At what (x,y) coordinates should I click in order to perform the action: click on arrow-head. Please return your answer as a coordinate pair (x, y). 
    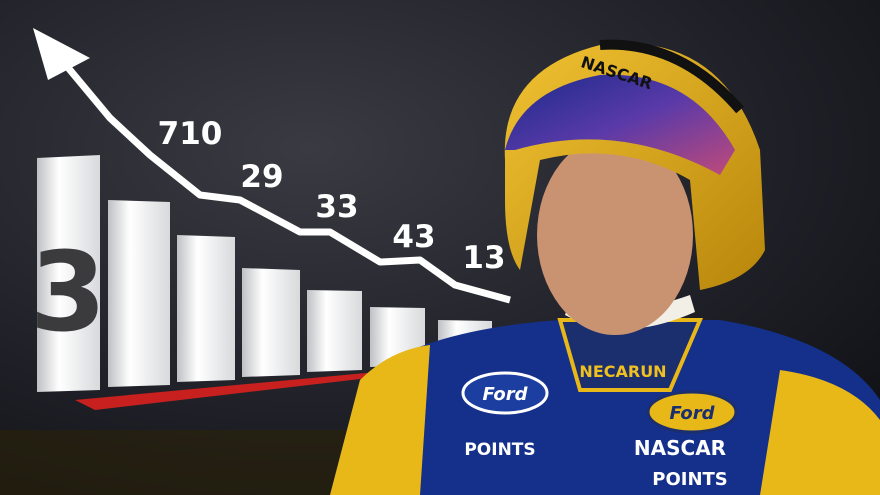
    Looking at the image, I should click on (61, 54).